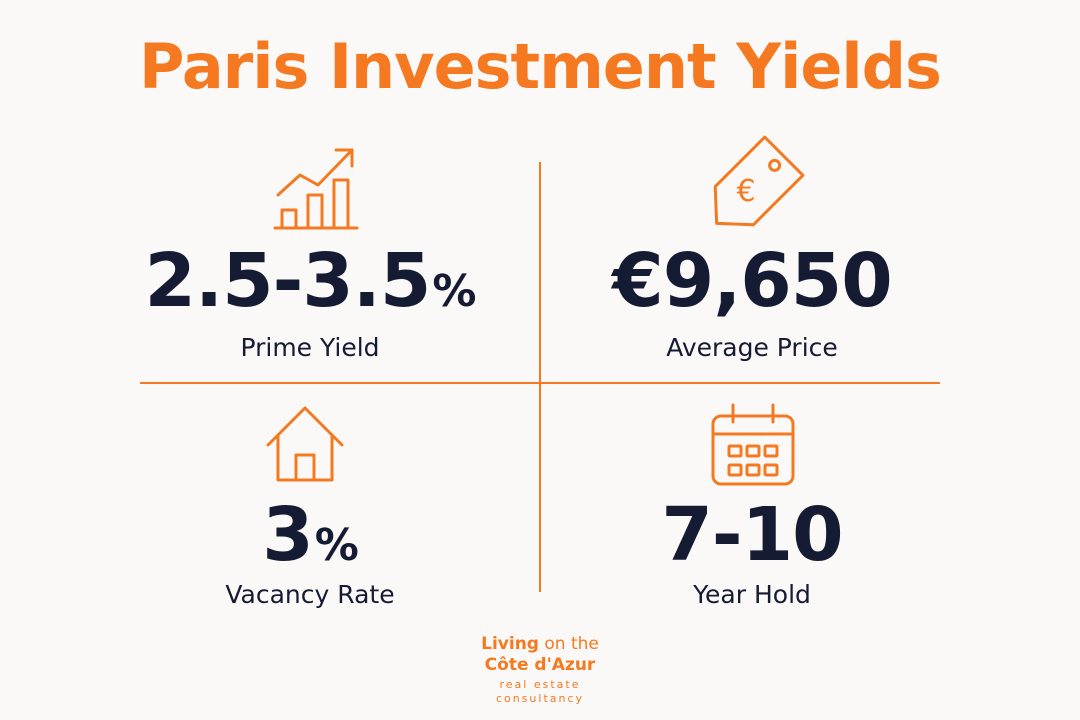  I want to click on logo-text: Living, so click(510, 644).